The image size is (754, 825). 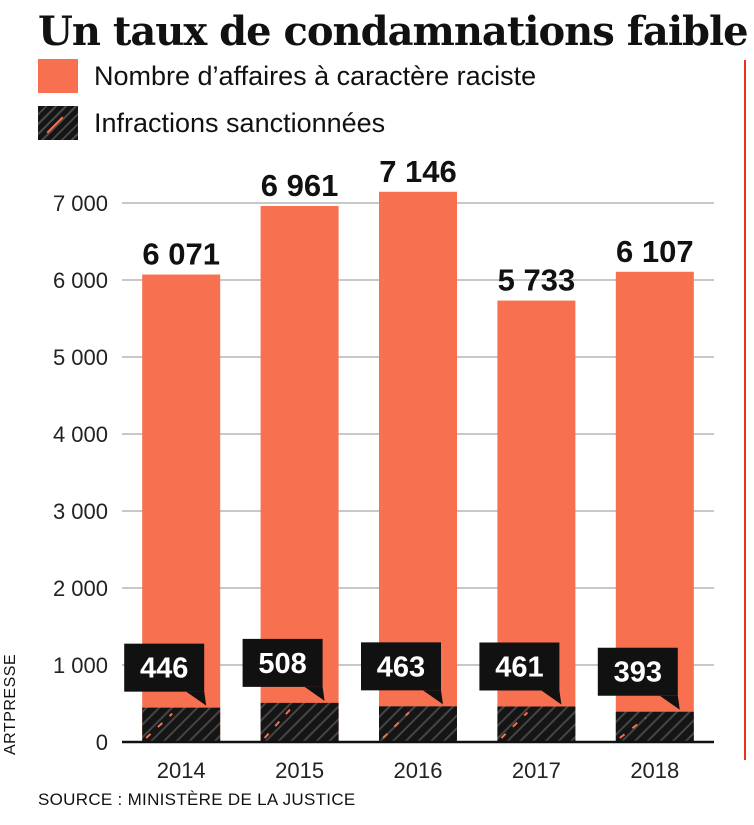 I want to click on y-tick-label: 6 000, so click(x=80, y=280).